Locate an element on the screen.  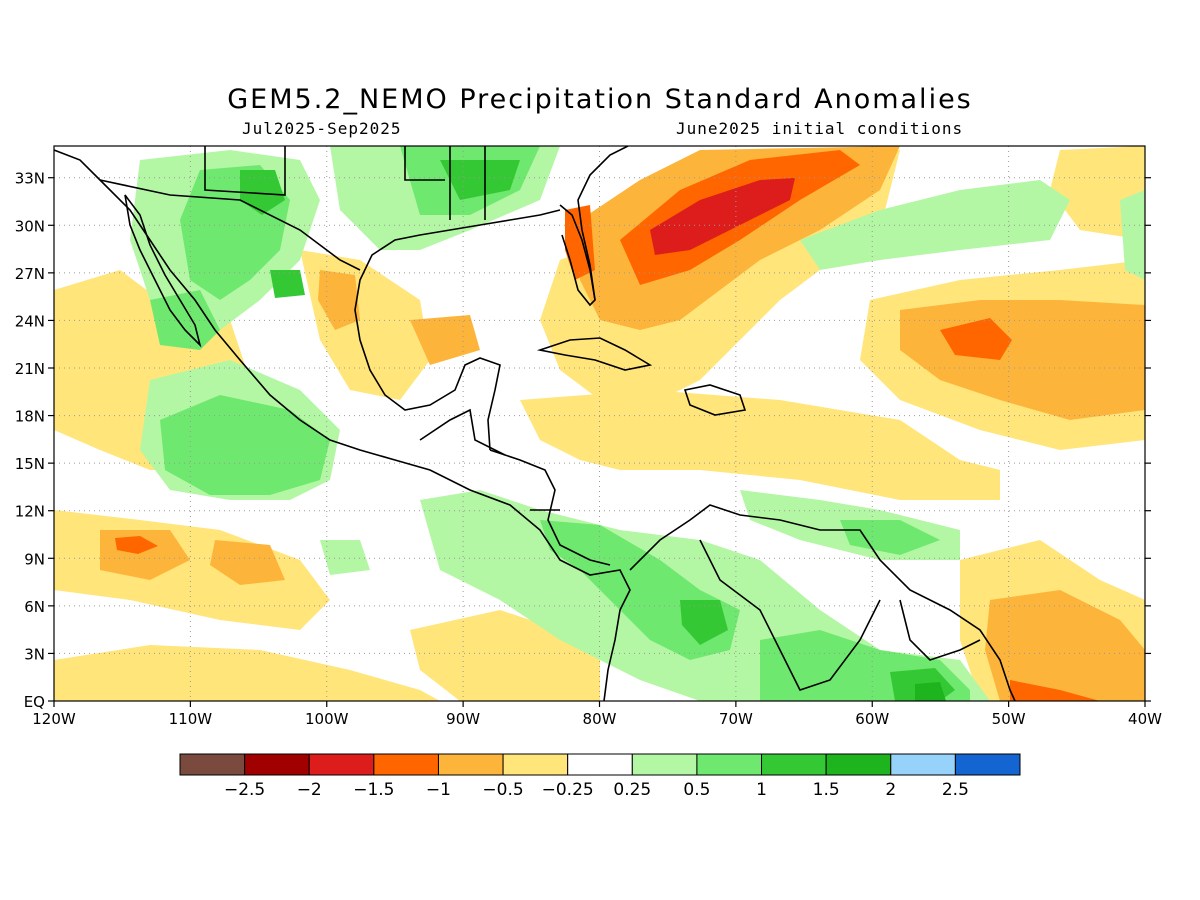
orange-region-south-east is located at coordinates (1065, 645).